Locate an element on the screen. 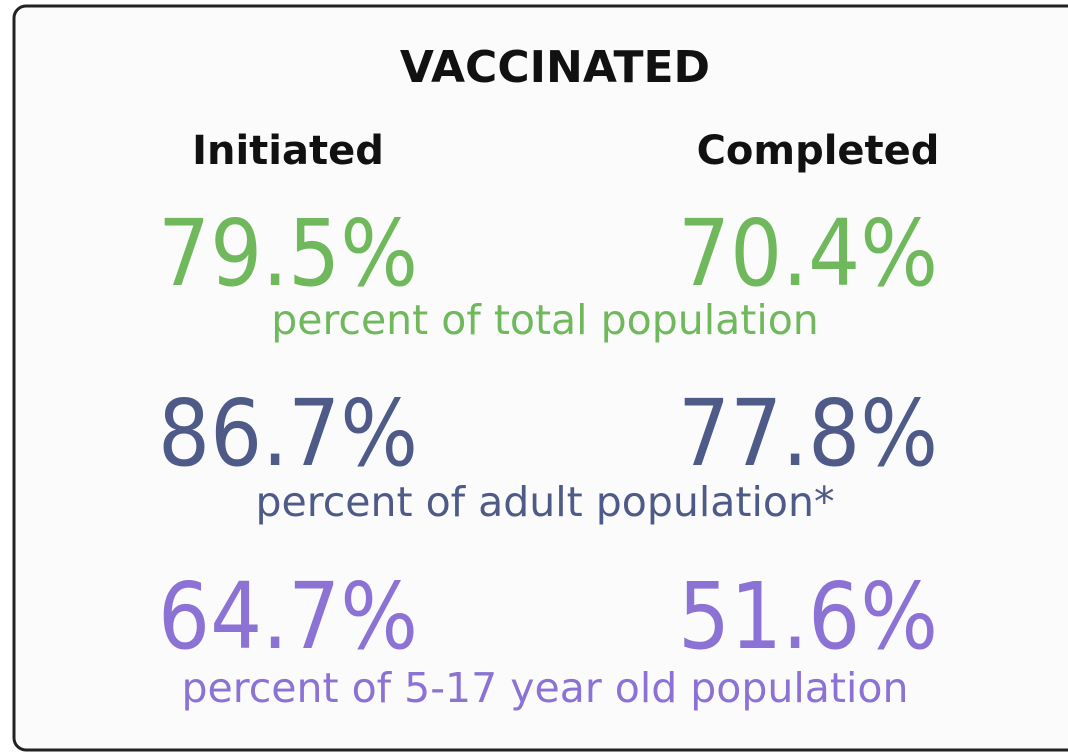  initiated-value: 64.7% is located at coordinates (288, 616).